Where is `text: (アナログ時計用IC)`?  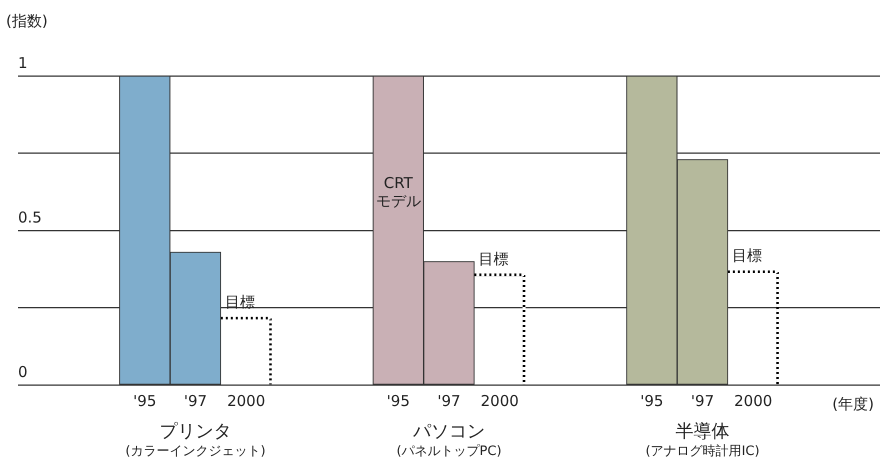
text: (アナログ時計用IC) is located at coordinates (703, 451).